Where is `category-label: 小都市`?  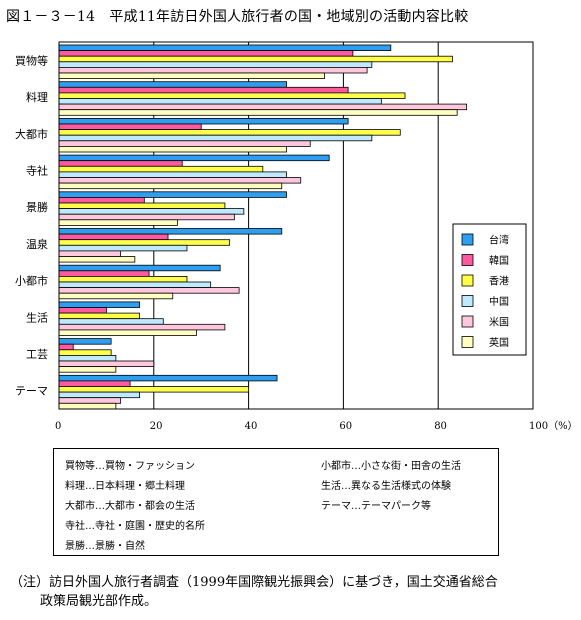 category-label: 小都市 is located at coordinates (31, 281).